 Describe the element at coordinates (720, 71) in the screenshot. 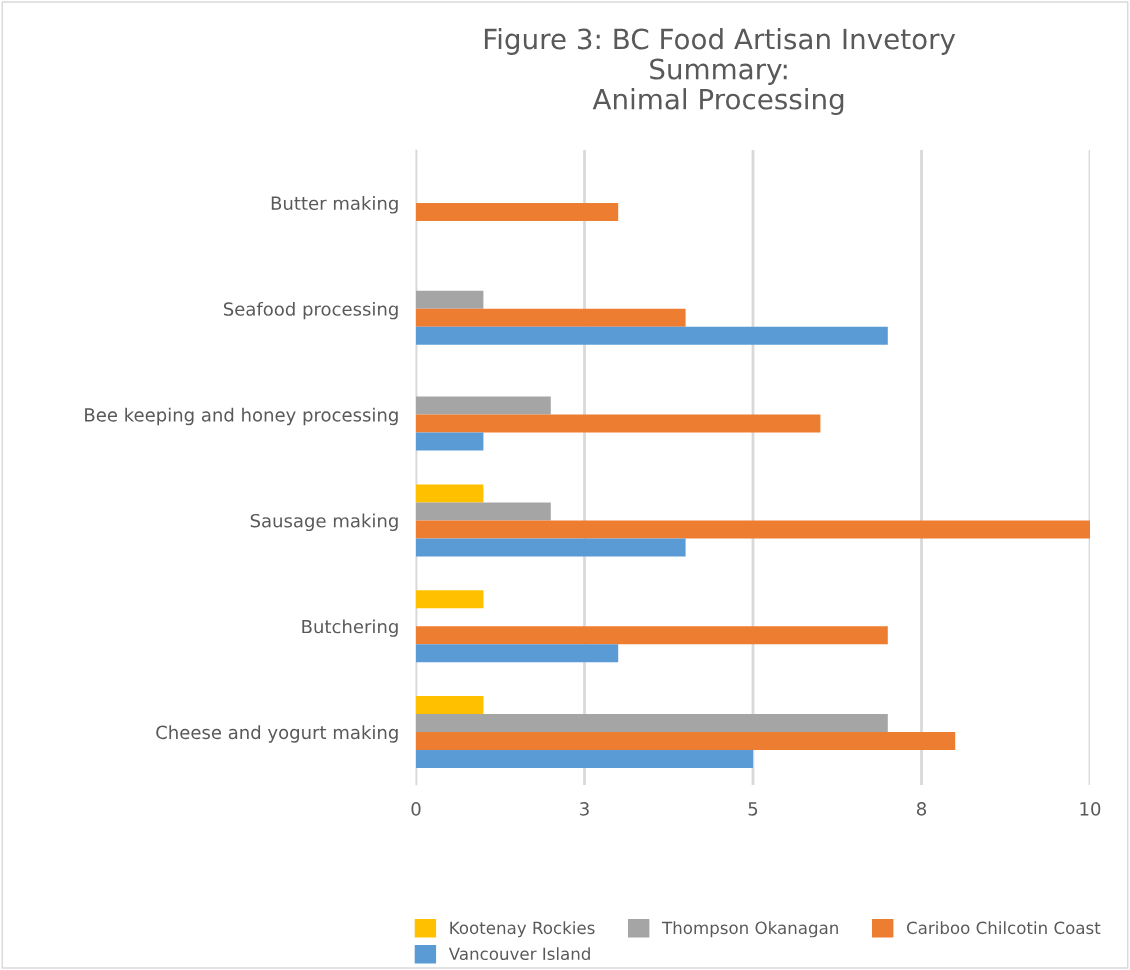

I see `chart-title: Figure 3: BC Food Artisan Invetory Summary: Animal Processing` at that location.